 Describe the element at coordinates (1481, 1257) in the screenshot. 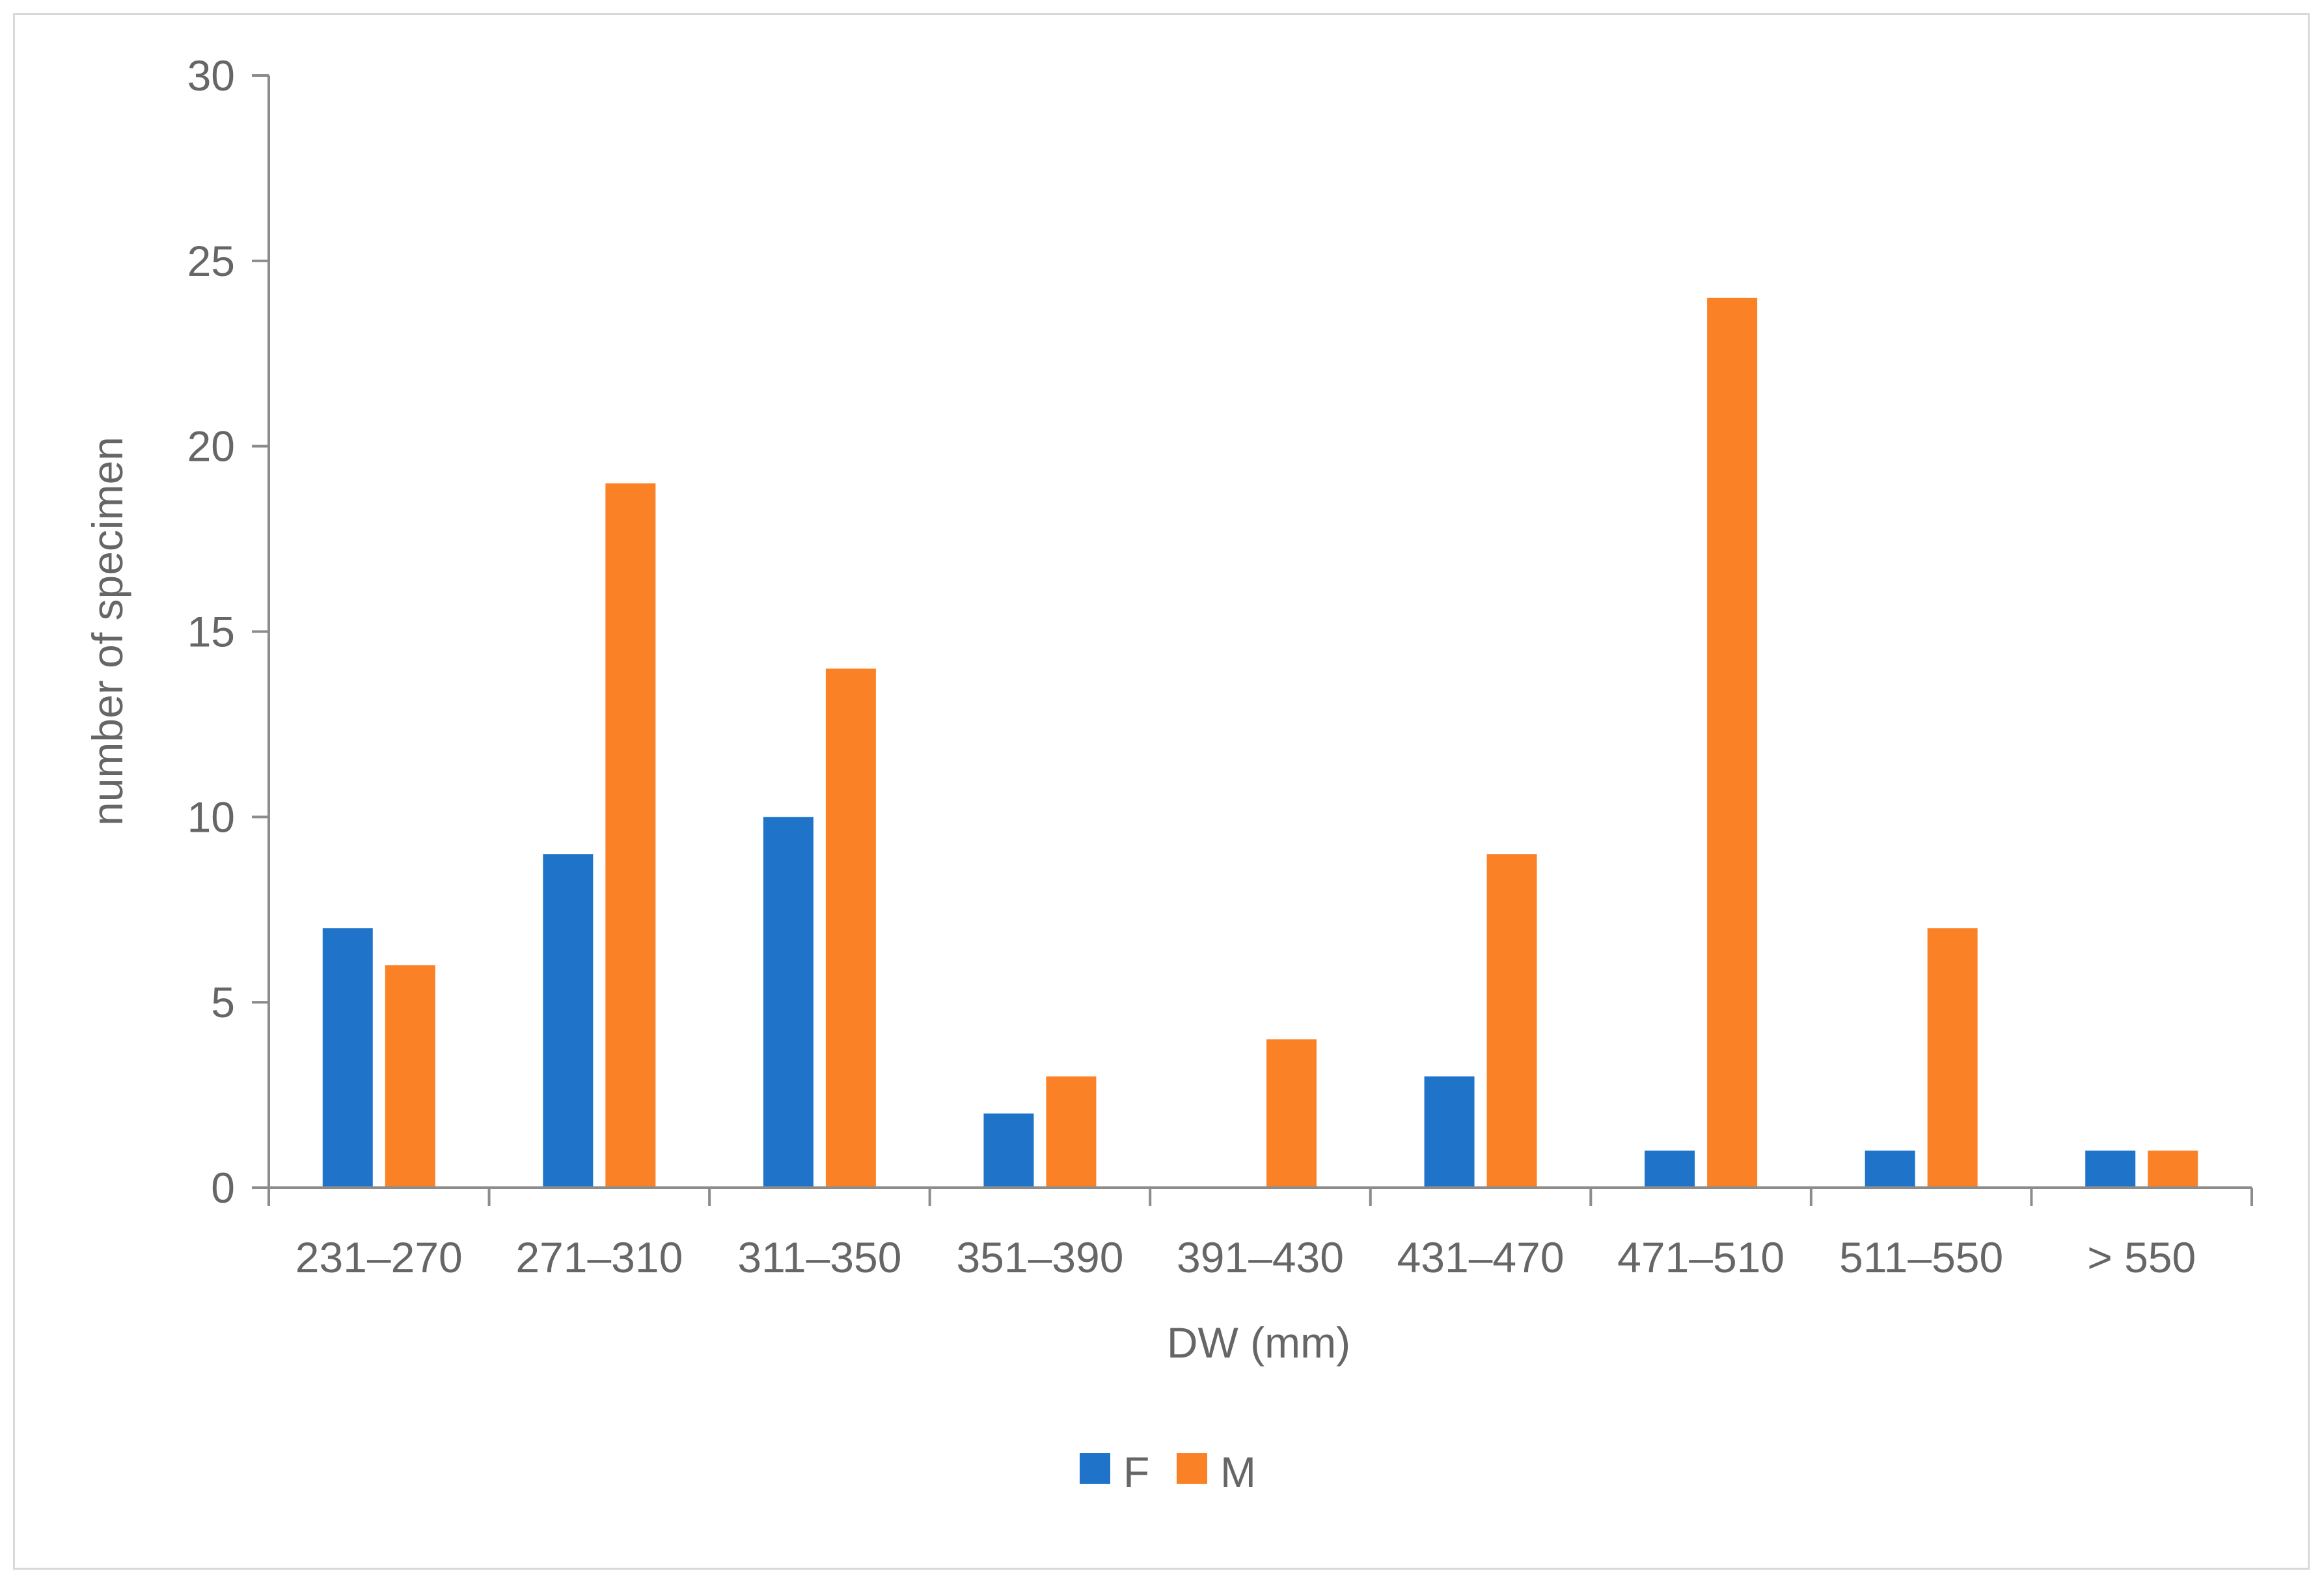

I see `x-tick-label: 431–470` at that location.